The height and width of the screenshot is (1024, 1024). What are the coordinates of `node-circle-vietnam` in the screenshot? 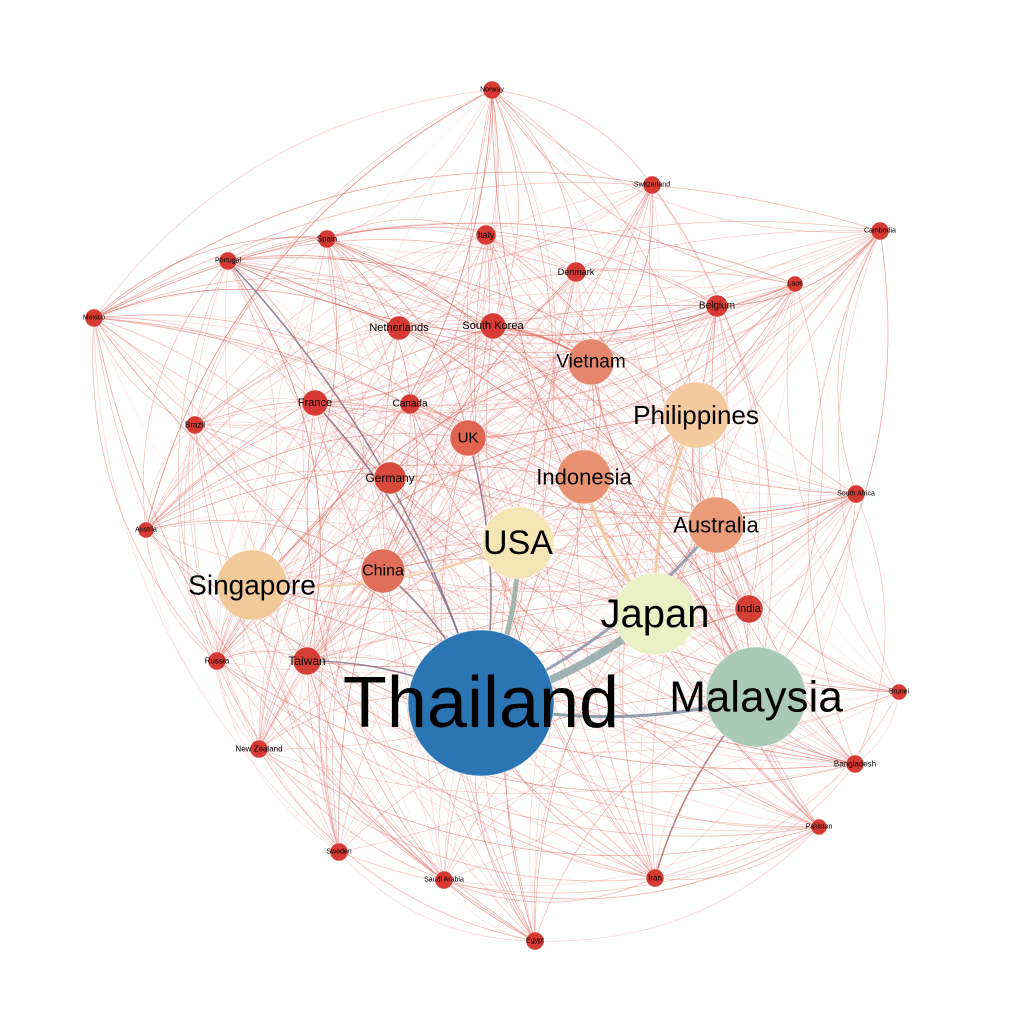 It's located at (591, 362).